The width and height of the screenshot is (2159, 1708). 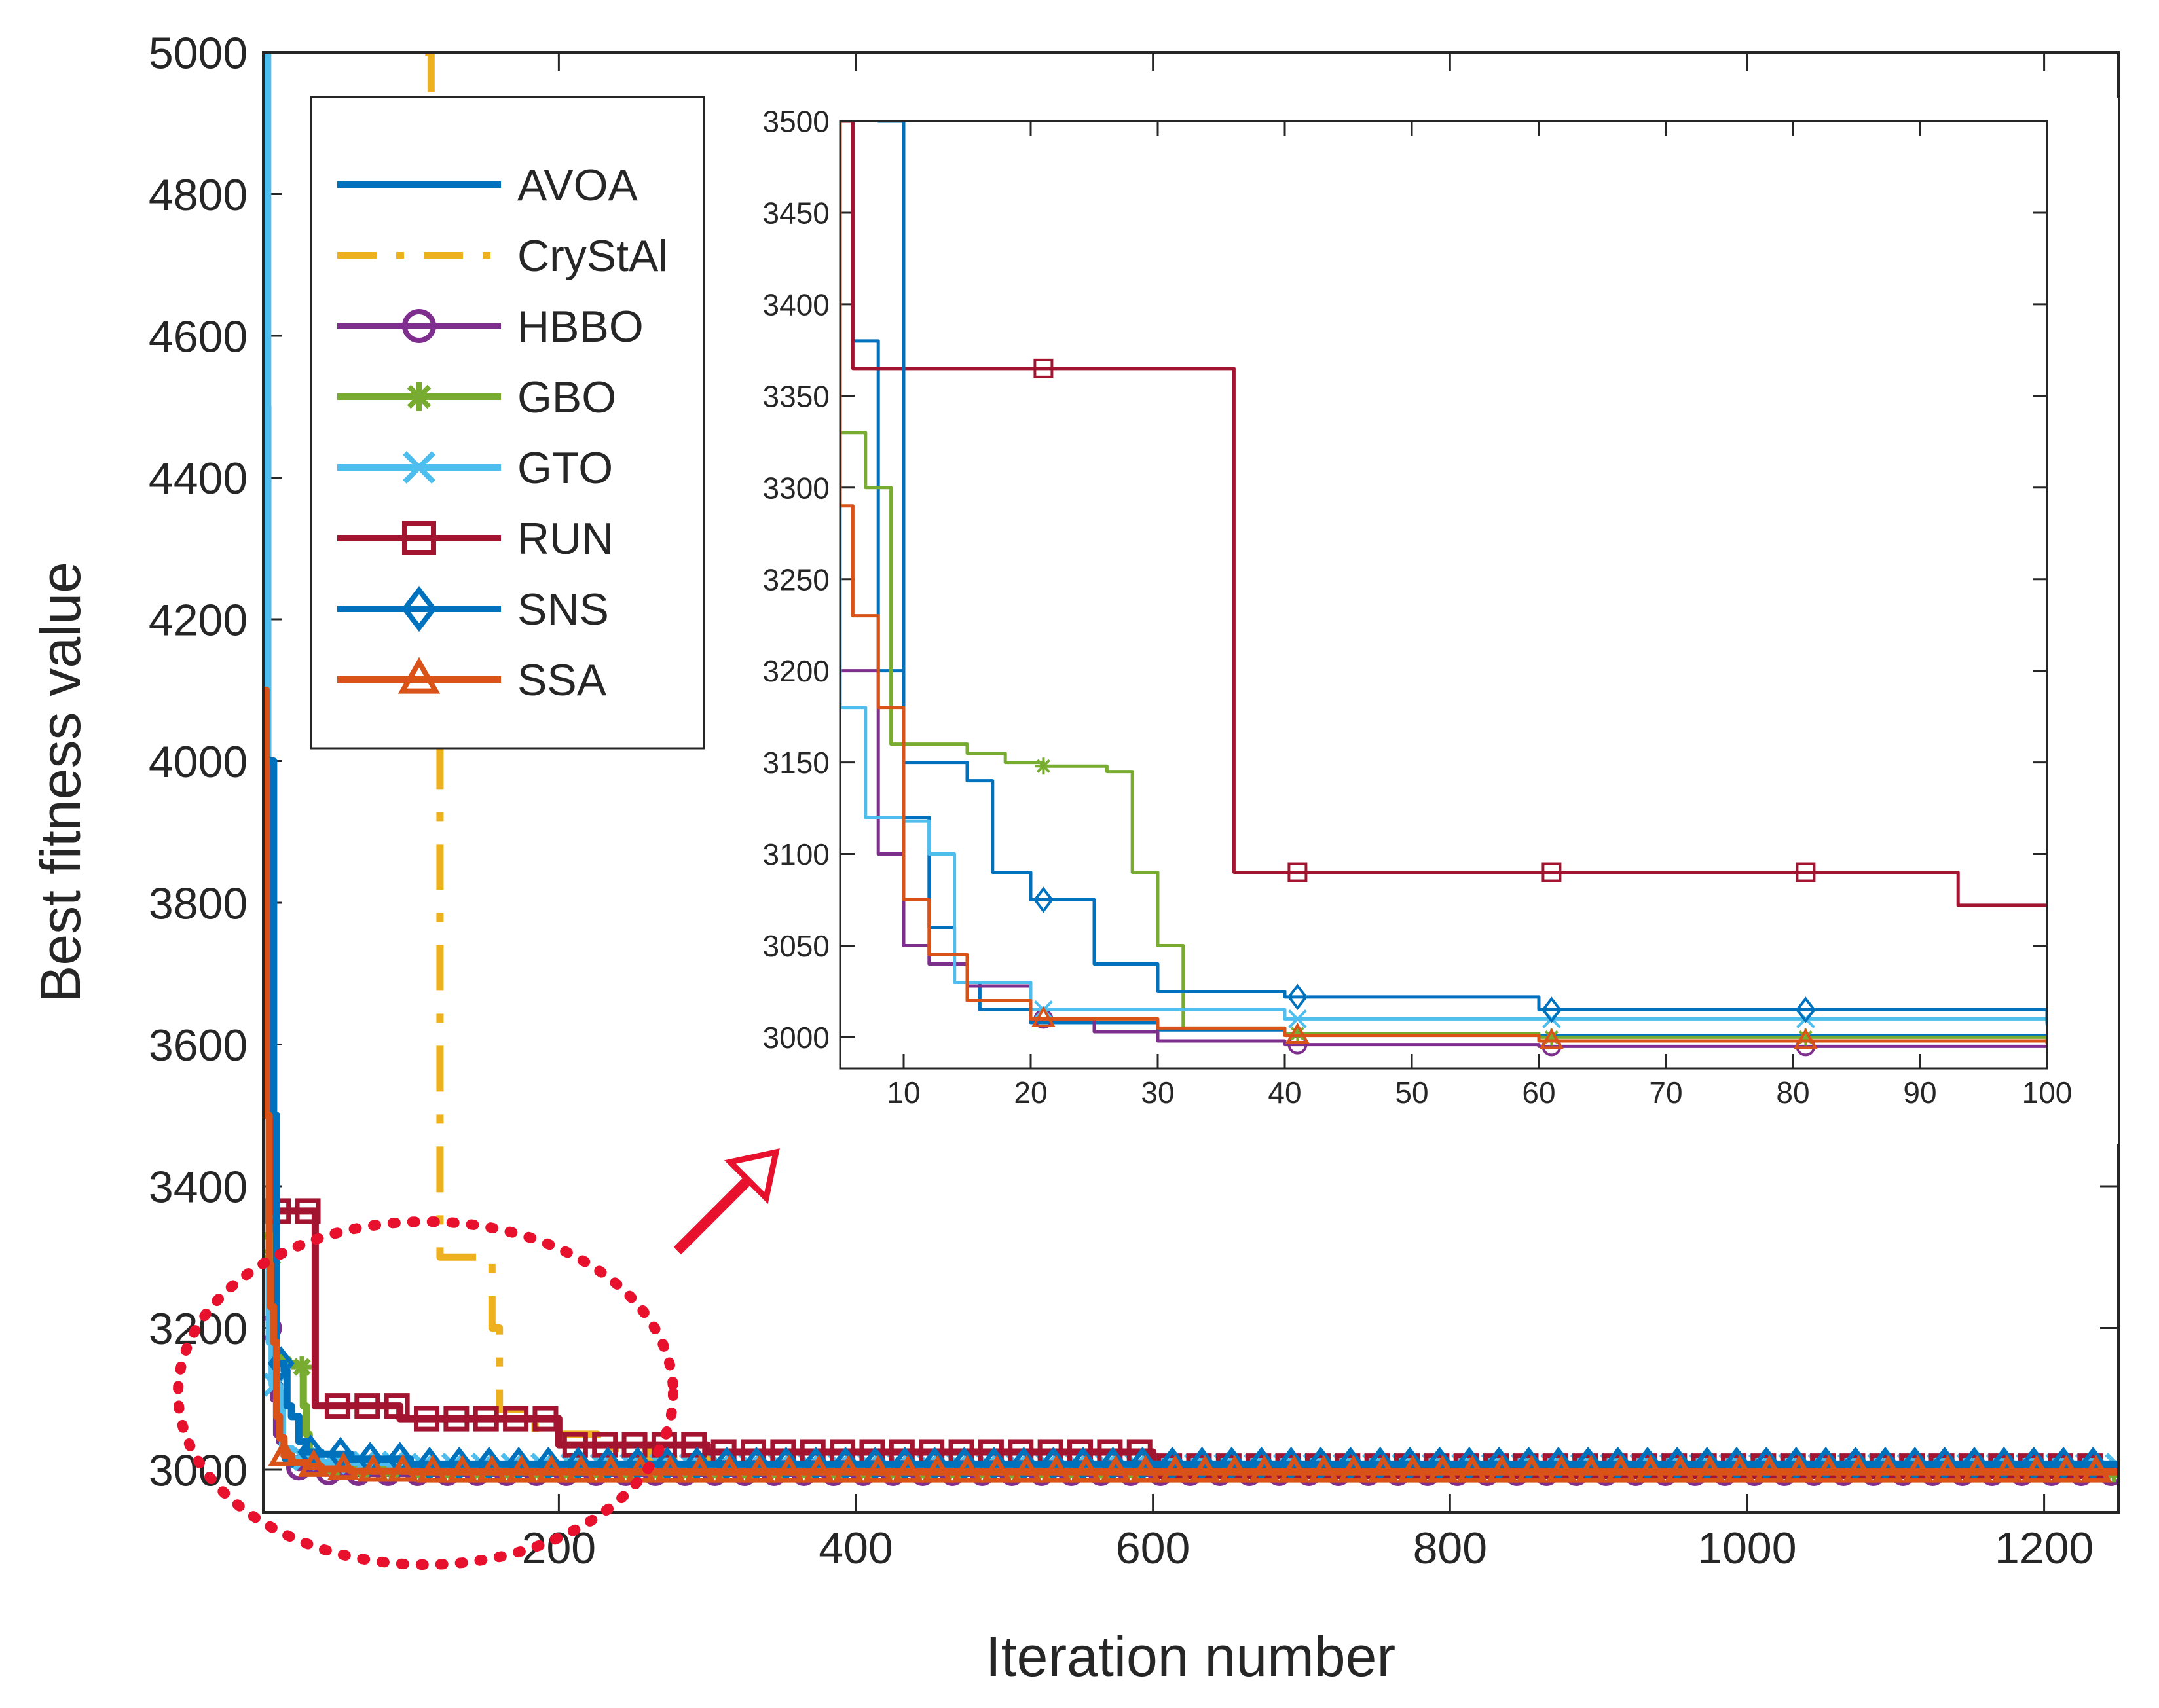 I want to click on legend-marker-gto, so click(x=419, y=467).